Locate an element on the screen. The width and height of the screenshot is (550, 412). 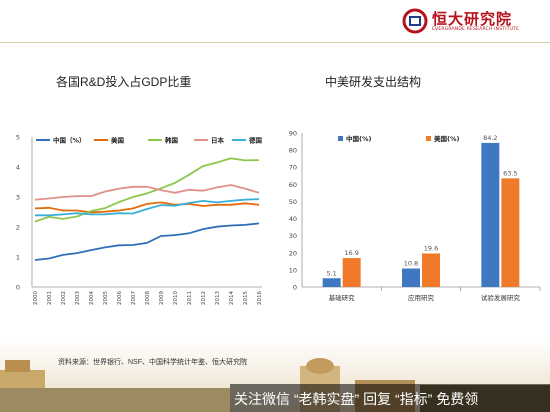
x-tick-label: 2011 is located at coordinates (190, 298).